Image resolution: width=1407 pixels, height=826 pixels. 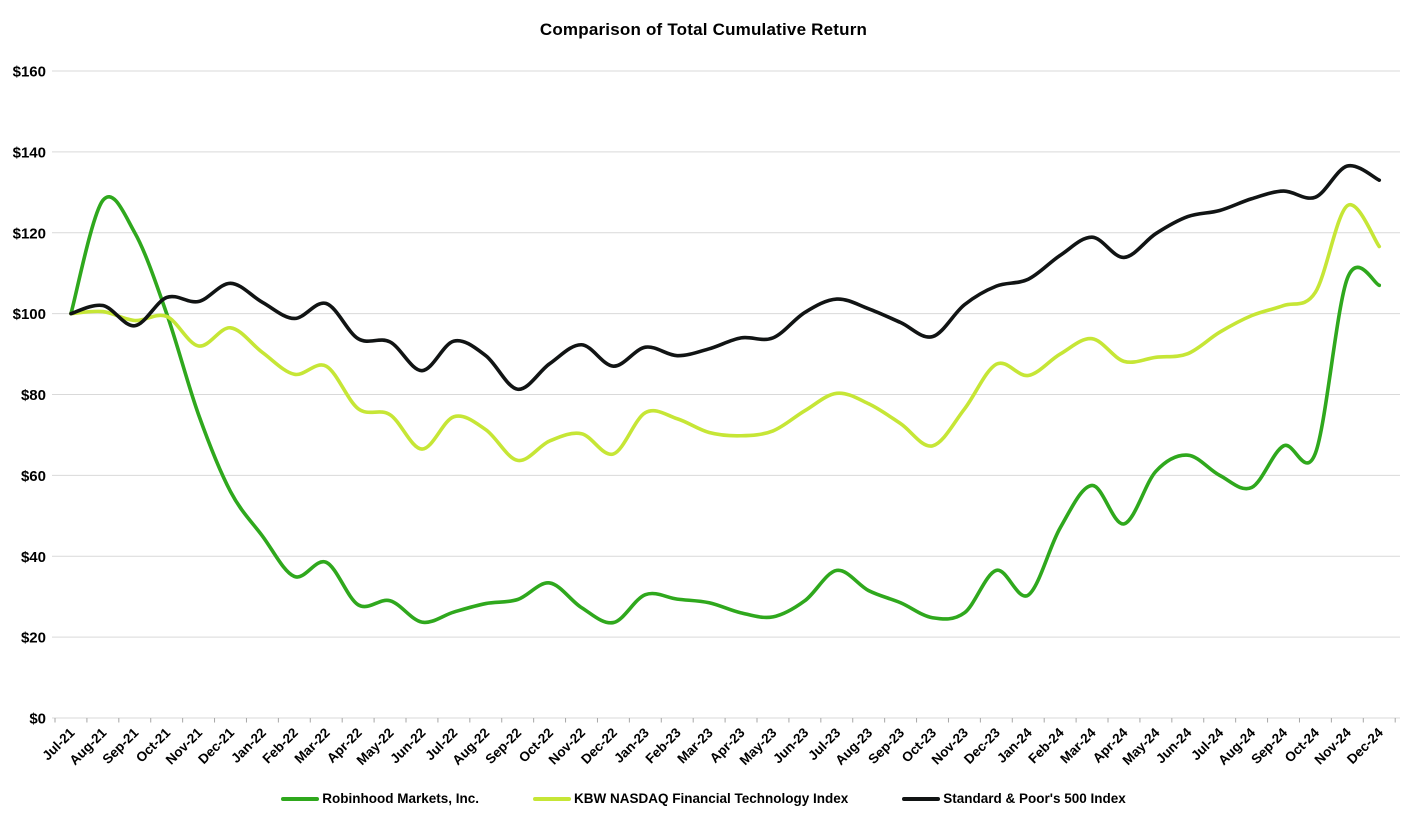 I want to click on x-axis-tick-label-group: Jun-22, so click(x=407, y=745).